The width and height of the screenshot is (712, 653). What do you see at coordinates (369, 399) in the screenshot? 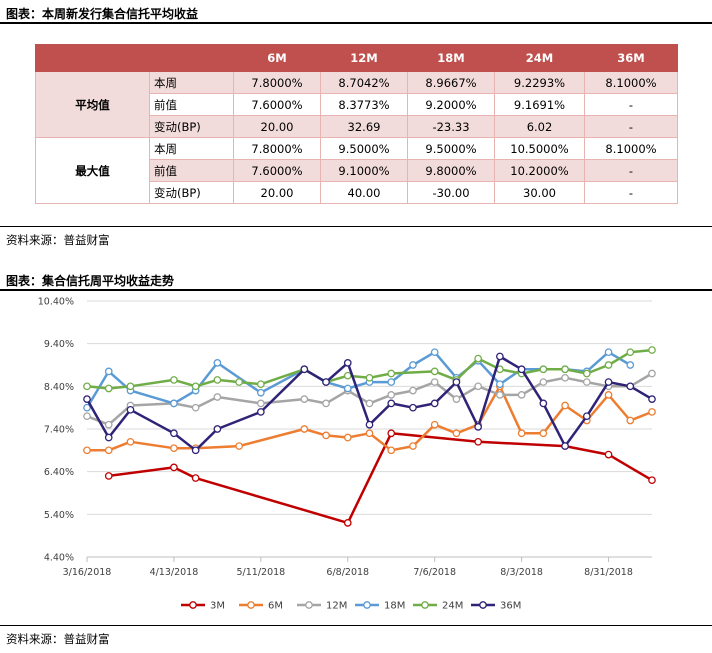
I see `series-12M` at bounding box center [369, 399].